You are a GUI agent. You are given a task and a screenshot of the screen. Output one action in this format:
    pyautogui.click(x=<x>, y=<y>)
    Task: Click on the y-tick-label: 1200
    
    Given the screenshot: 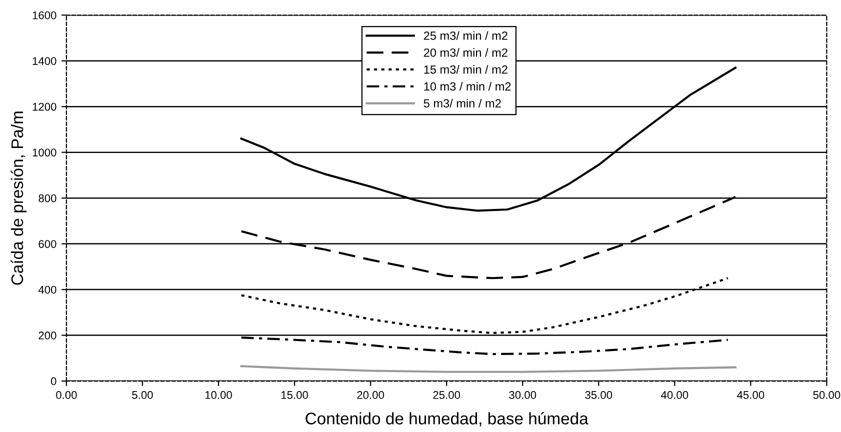 What is the action you would take?
    pyautogui.click(x=44, y=106)
    